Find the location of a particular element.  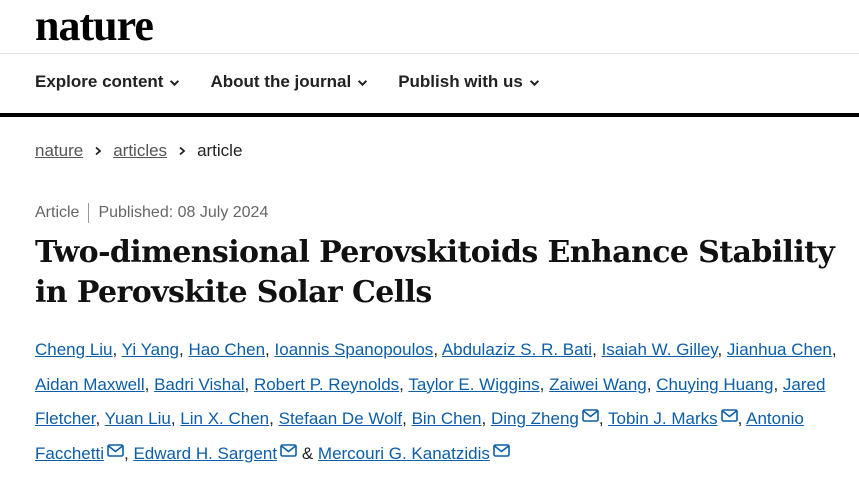

breadcrumbs: nature articles article is located at coordinates (138, 151).